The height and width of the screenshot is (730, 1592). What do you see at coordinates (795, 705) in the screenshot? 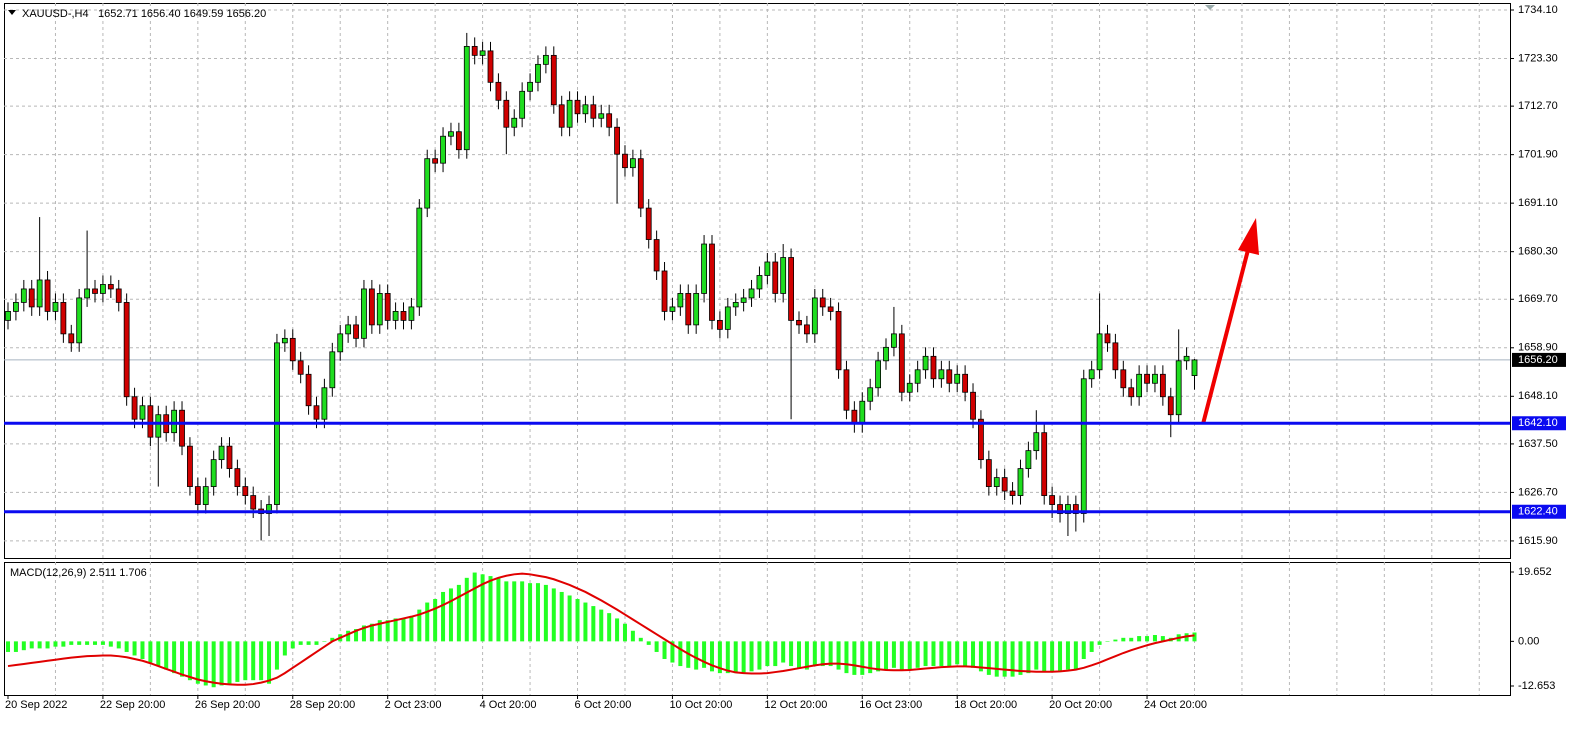
I see `x-tick-label: 12 Oct 20:00` at bounding box center [795, 705].